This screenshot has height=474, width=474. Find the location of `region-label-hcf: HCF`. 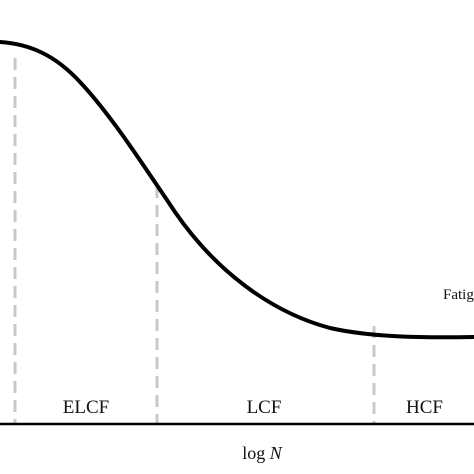

region-label-hcf: HCF is located at coordinates (424, 407).